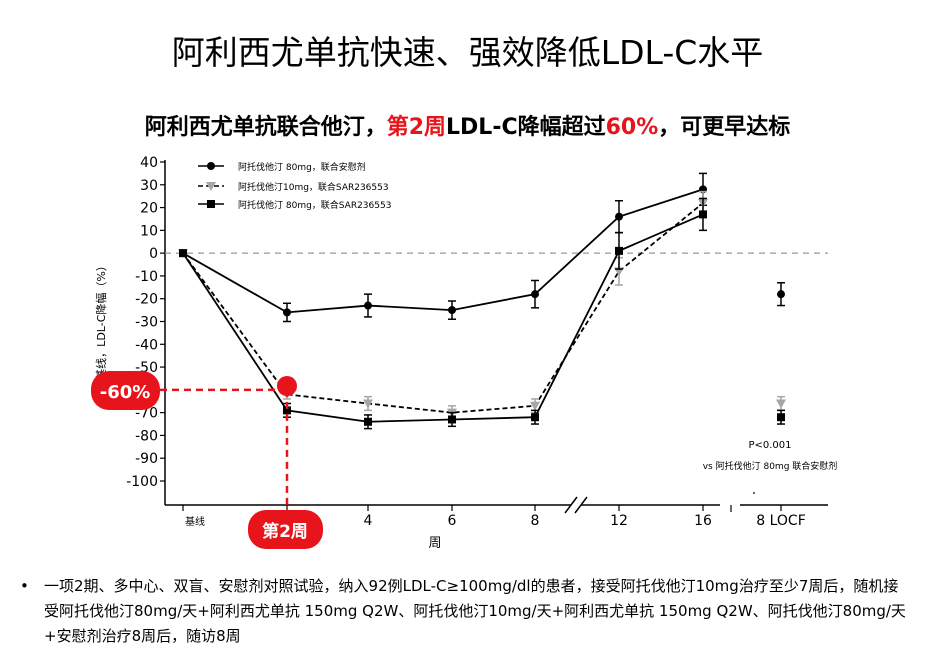  I want to click on chart-callouts: -60% 第2周, so click(207, 460).